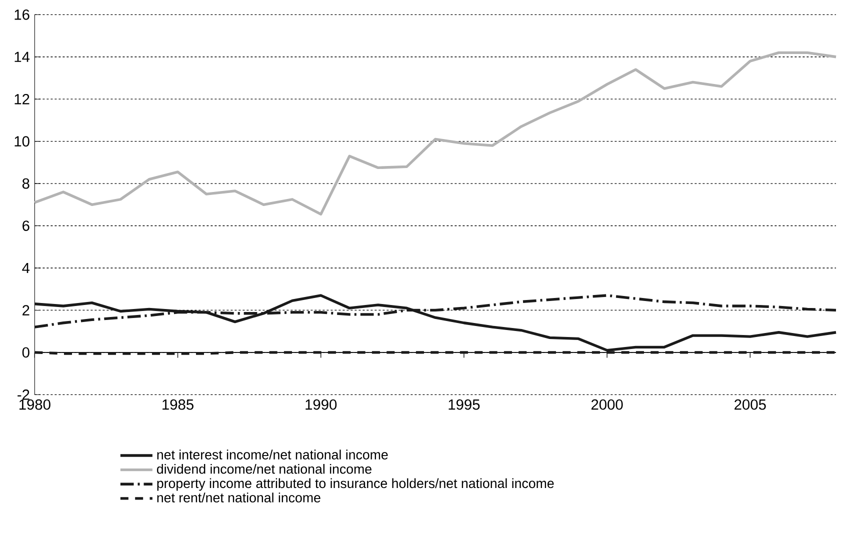 This screenshot has height=538, width=866. What do you see at coordinates (26, 225) in the screenshot?
I see `y-tick-label: 6` at bounding box center [26, 225].